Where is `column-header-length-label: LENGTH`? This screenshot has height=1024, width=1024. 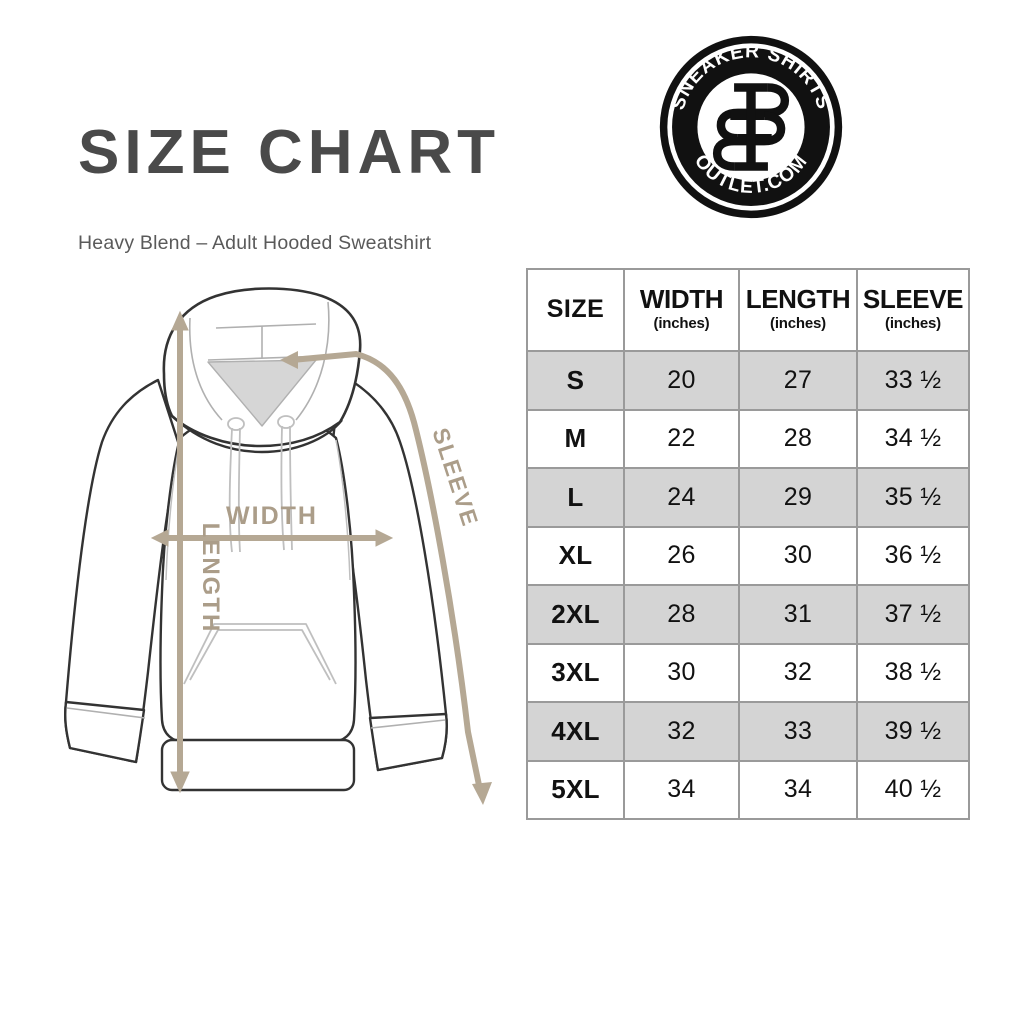
column-header-length-label: LENGTH is located at coordinates (798, 299).